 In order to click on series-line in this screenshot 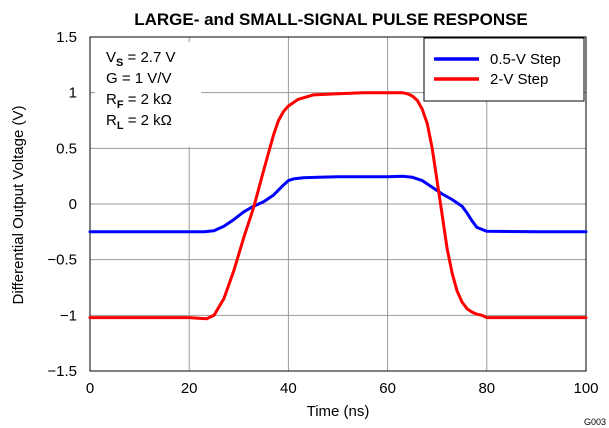, I will do `click(338, 204)`.